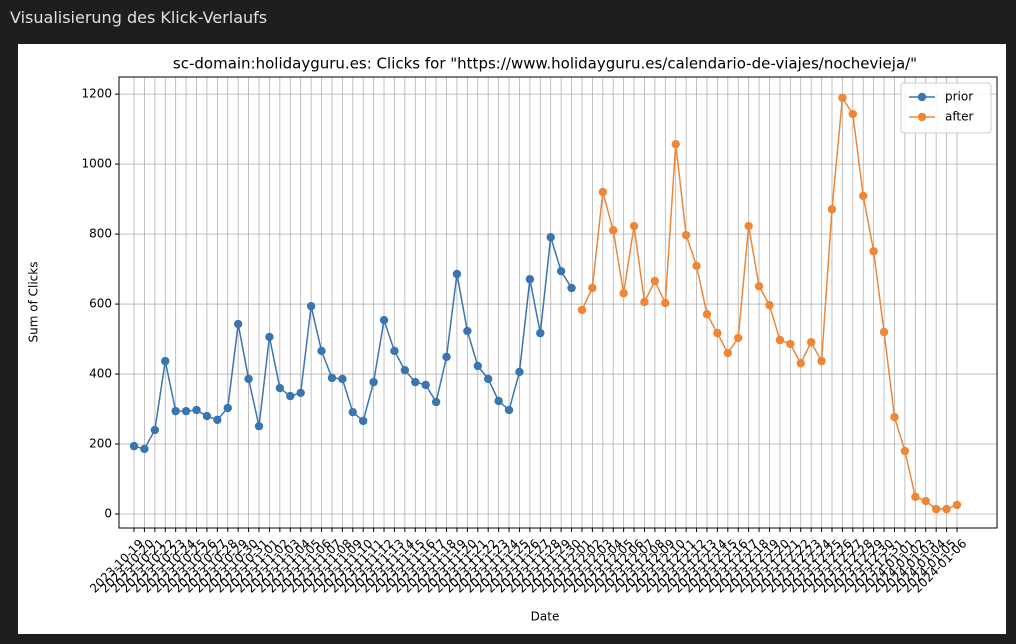 The height and width of the screenshot is (644, 1016). Describe the element at coordinates (96, 164) in the screenshot. I see `y-tick-label: 1000` at that location.